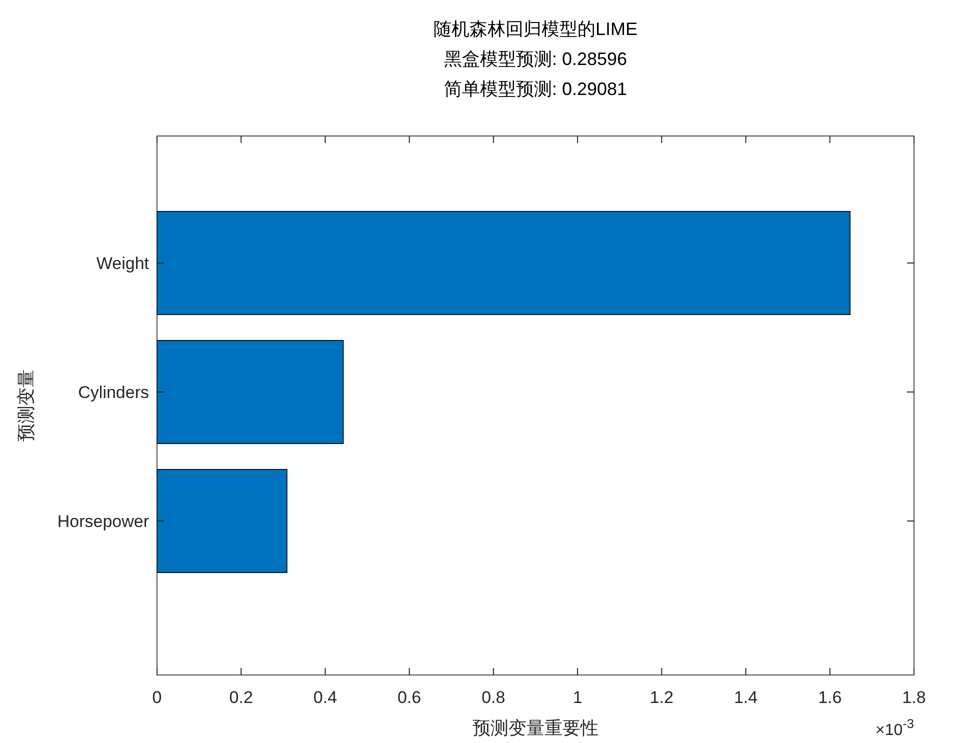 This screenshot has width=963, height=743. Describe the element at coordinates (535, 59) in the screenshot. I see `chart-title: 随机森林回归模型的LIME 黑盒模型预测: 0.28596 简单模型预测: 0.29081` at that location.